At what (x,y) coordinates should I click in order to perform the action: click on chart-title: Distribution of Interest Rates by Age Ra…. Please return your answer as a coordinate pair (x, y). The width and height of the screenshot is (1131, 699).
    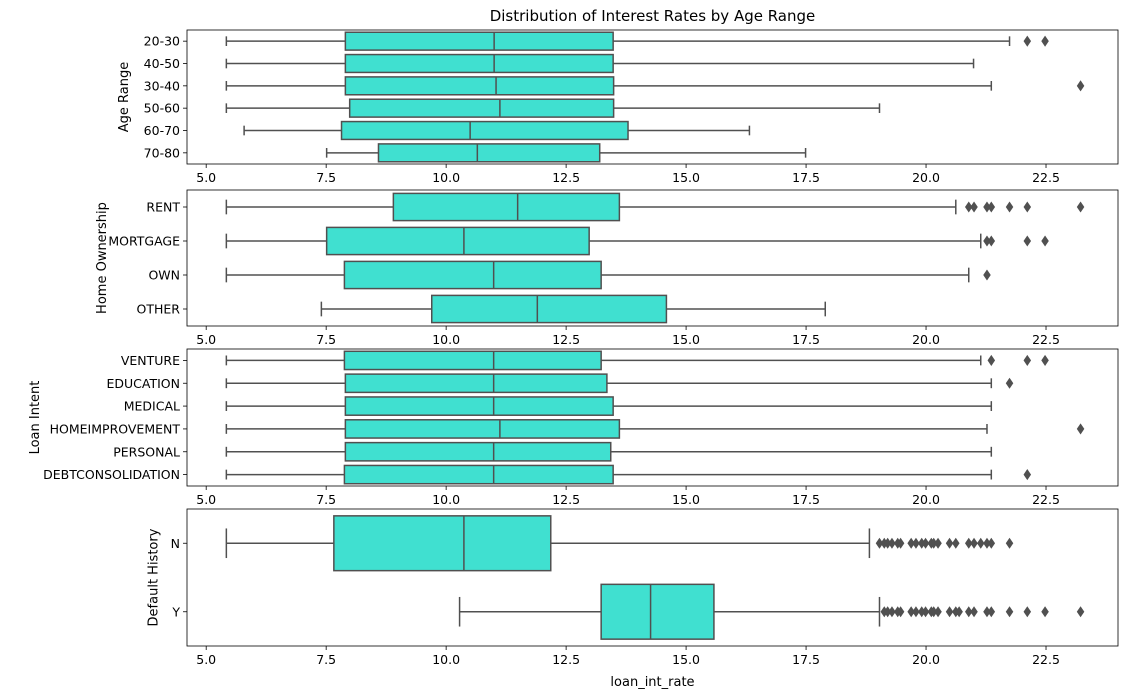
    Looking at the image, I should click on (653, 16).